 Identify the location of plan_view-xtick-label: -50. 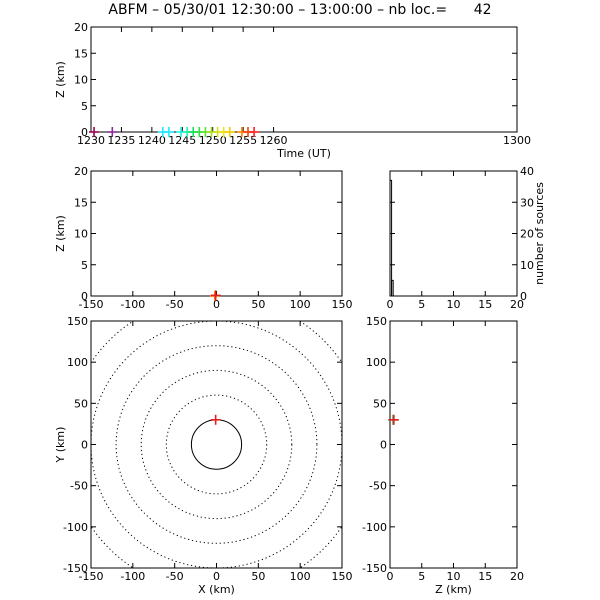
(175, 576).